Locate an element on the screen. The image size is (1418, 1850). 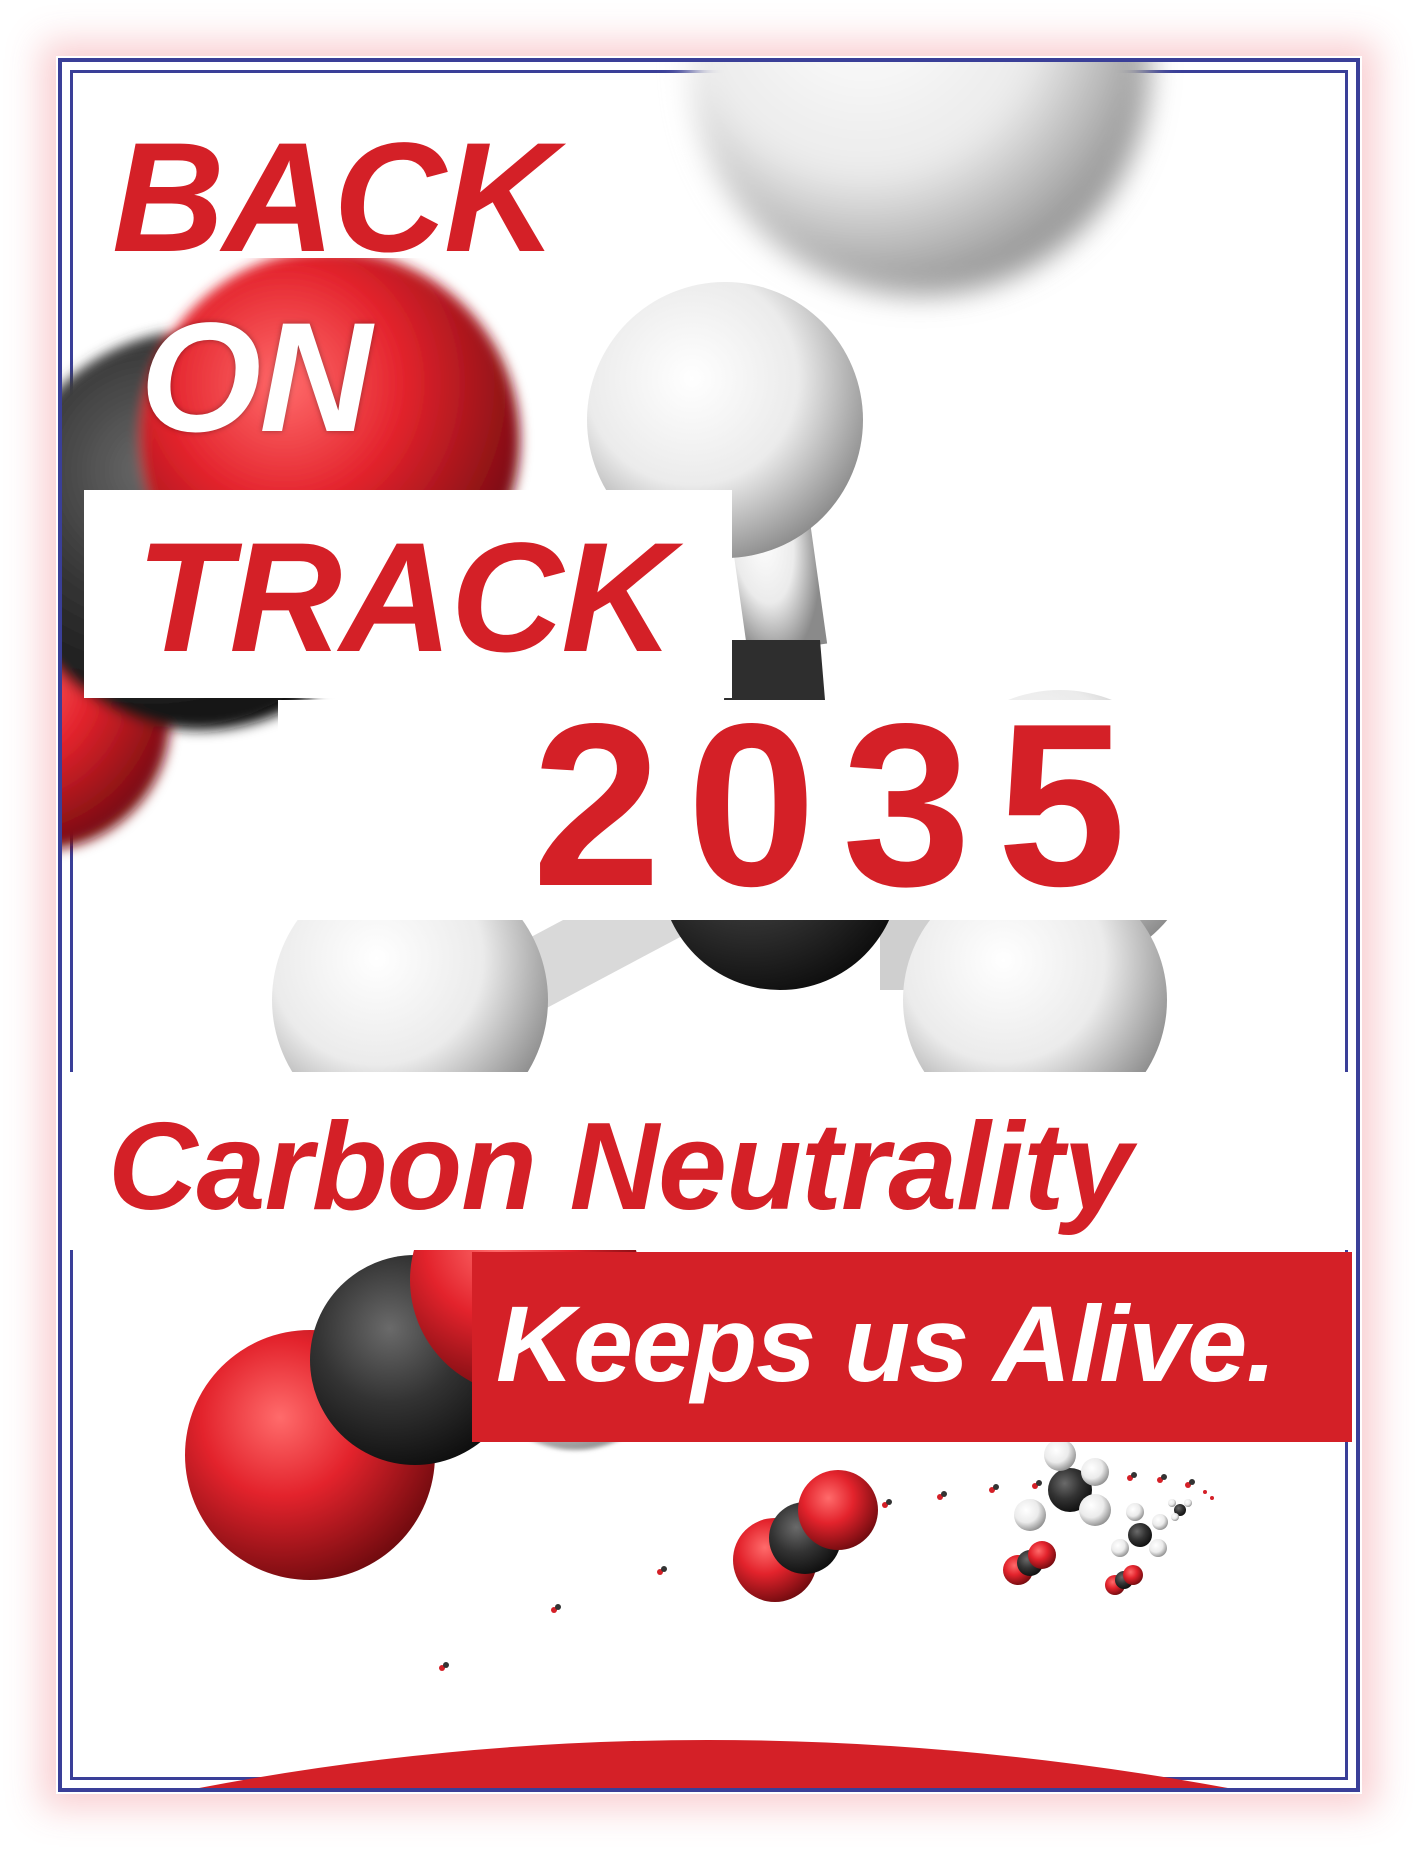
headline-box-back is located at coordinates (350, 177).